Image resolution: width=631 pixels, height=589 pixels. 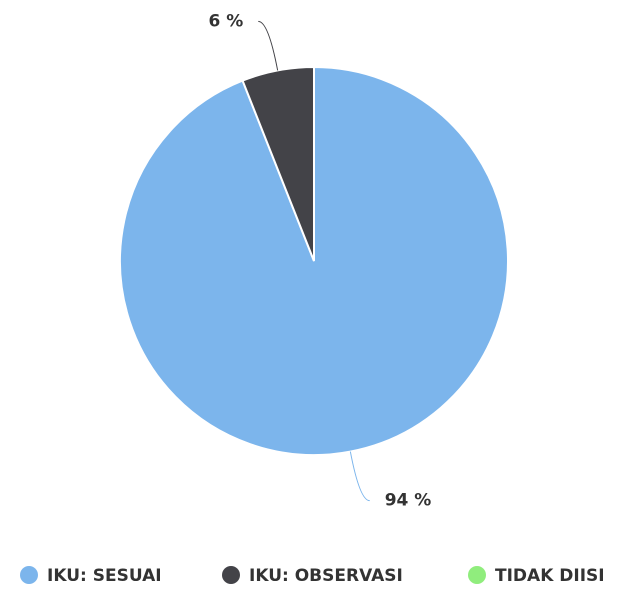 What do you see at coordinates (550, 576) in the screenshot?
I see `legend-label: TIDAK DIISI` at bounding box center [550, 576].